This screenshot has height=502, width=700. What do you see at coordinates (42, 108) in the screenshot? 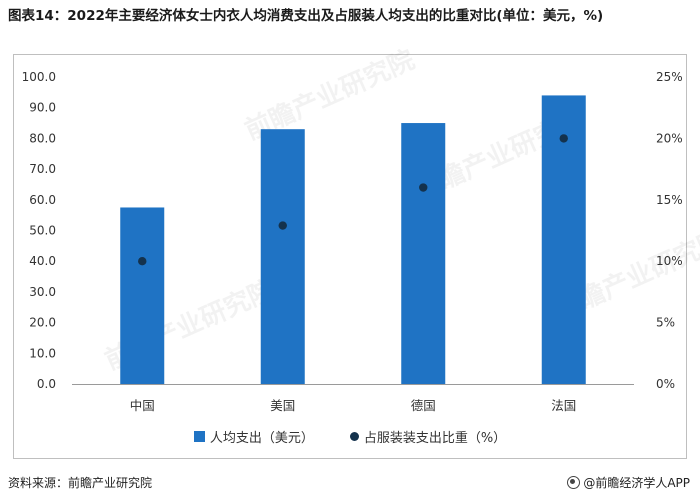
I see `y-left-tick-label: 90.0` at bounding box center [42, 108].